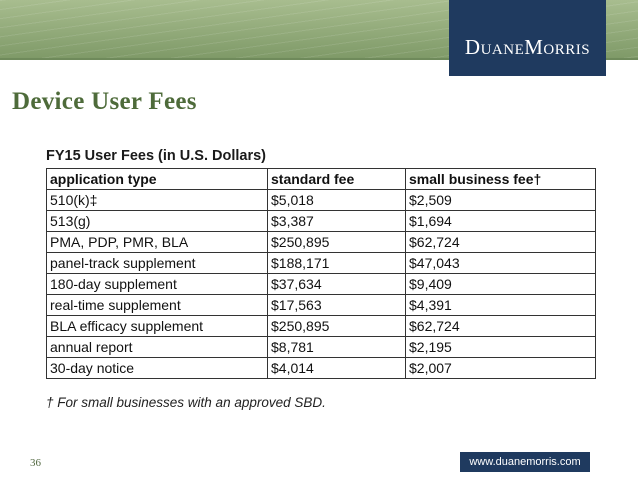 The image size is (638, 479). What do you see at coordinates (157, 347) in the screenshot?
I see `cell-application-type: annual report` at bounding box center [157, 347].